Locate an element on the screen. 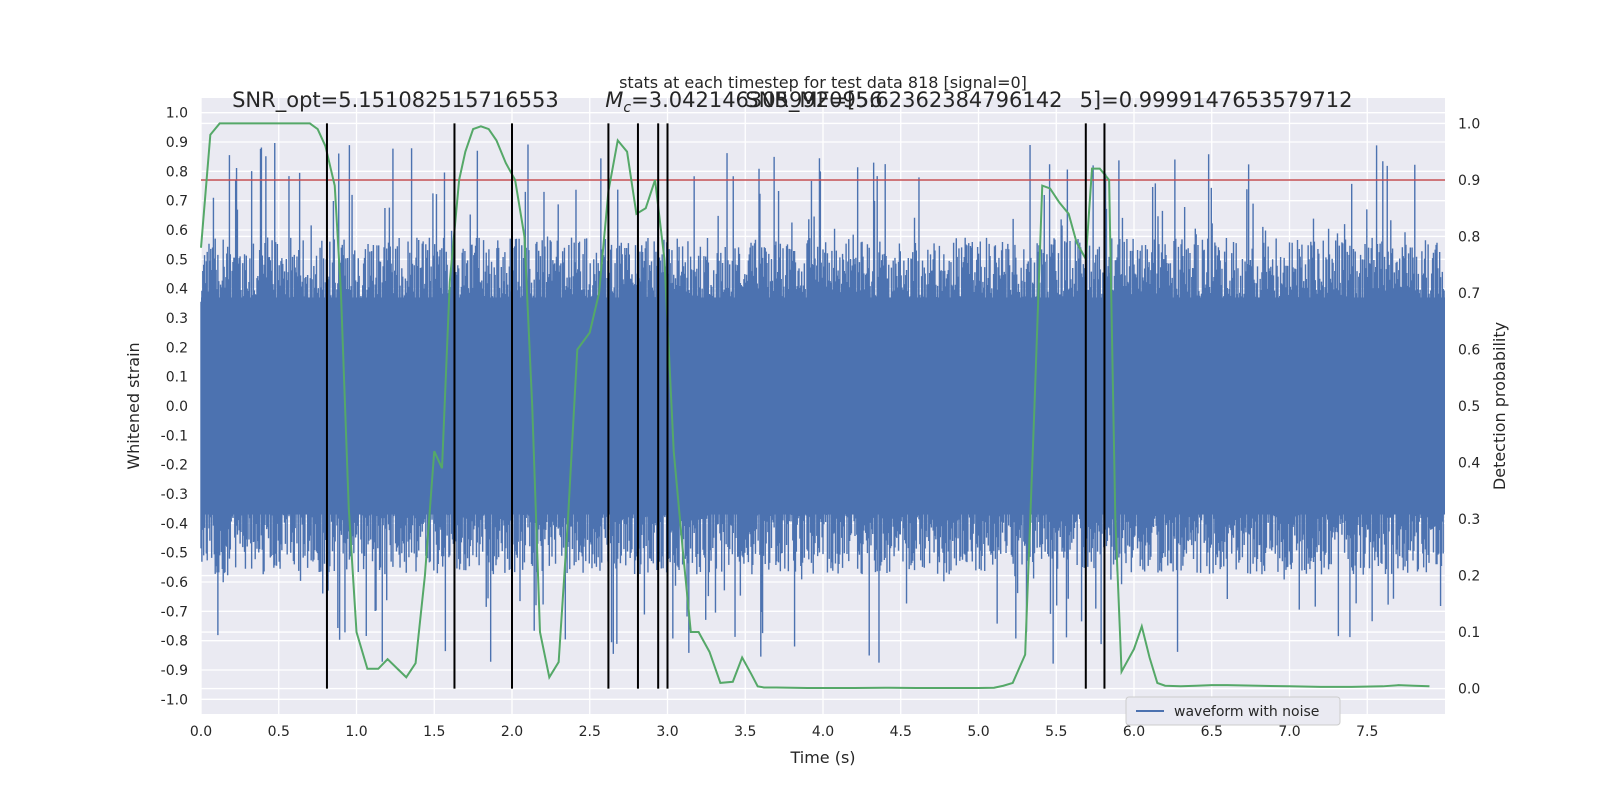  annotation-sval: 5]=0.9999147653579712 is located at coordinates (1216, 100).